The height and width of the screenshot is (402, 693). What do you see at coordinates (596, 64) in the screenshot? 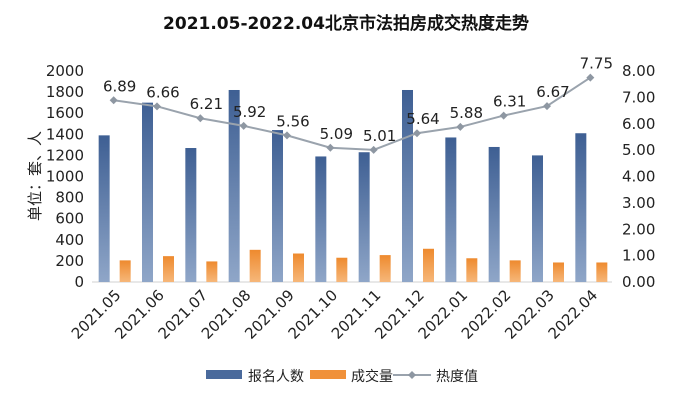
I see `heat-data-label: 7.75` at bounding box center [596, 64].